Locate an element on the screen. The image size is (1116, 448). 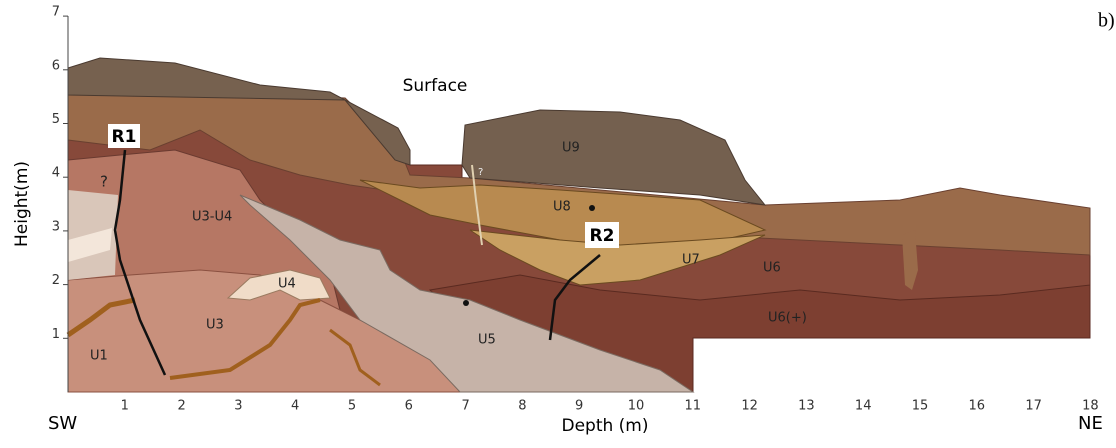
y-tick-label: 7 is located at coordinates (56, 12).